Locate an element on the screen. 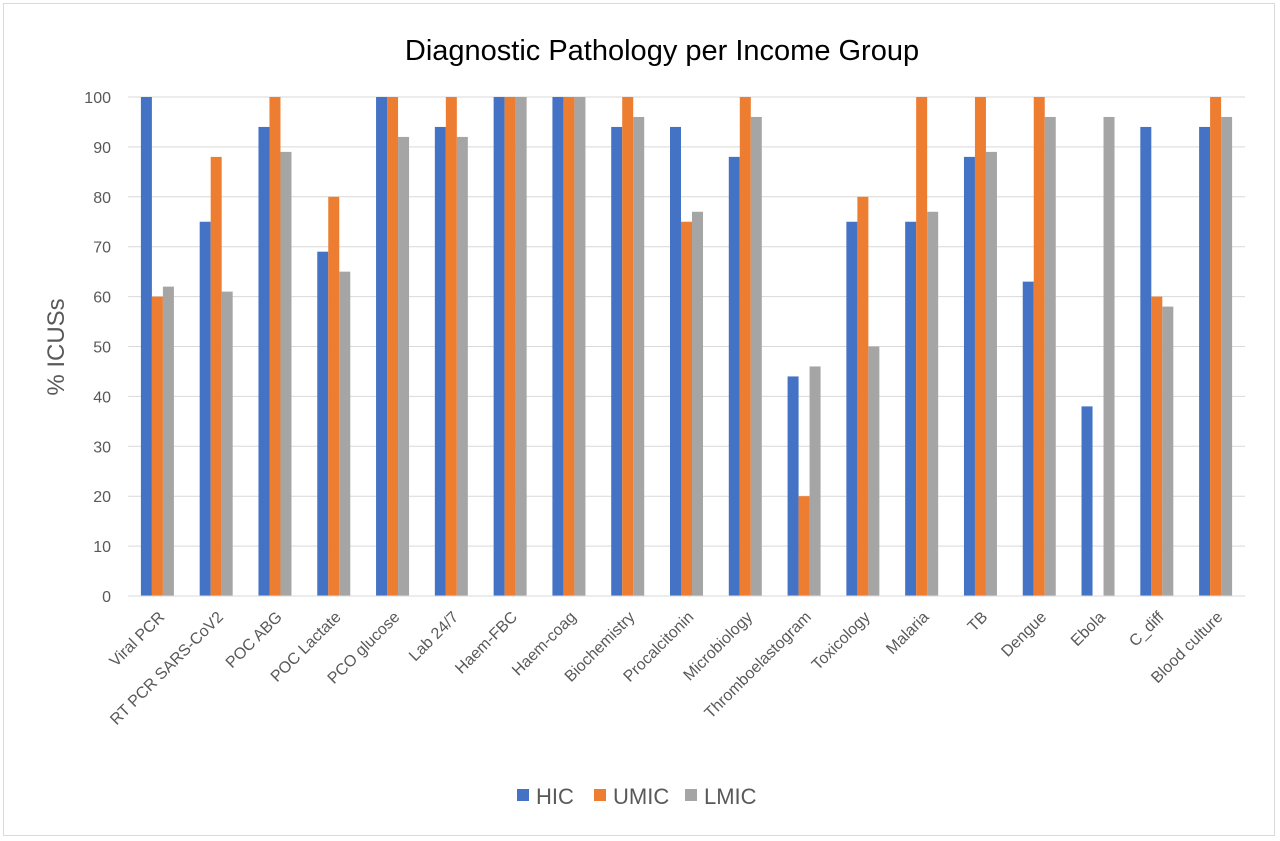 This screenshot has width=1280, height=841. y-tick-label: 80 is located at coordinates (102, 198).